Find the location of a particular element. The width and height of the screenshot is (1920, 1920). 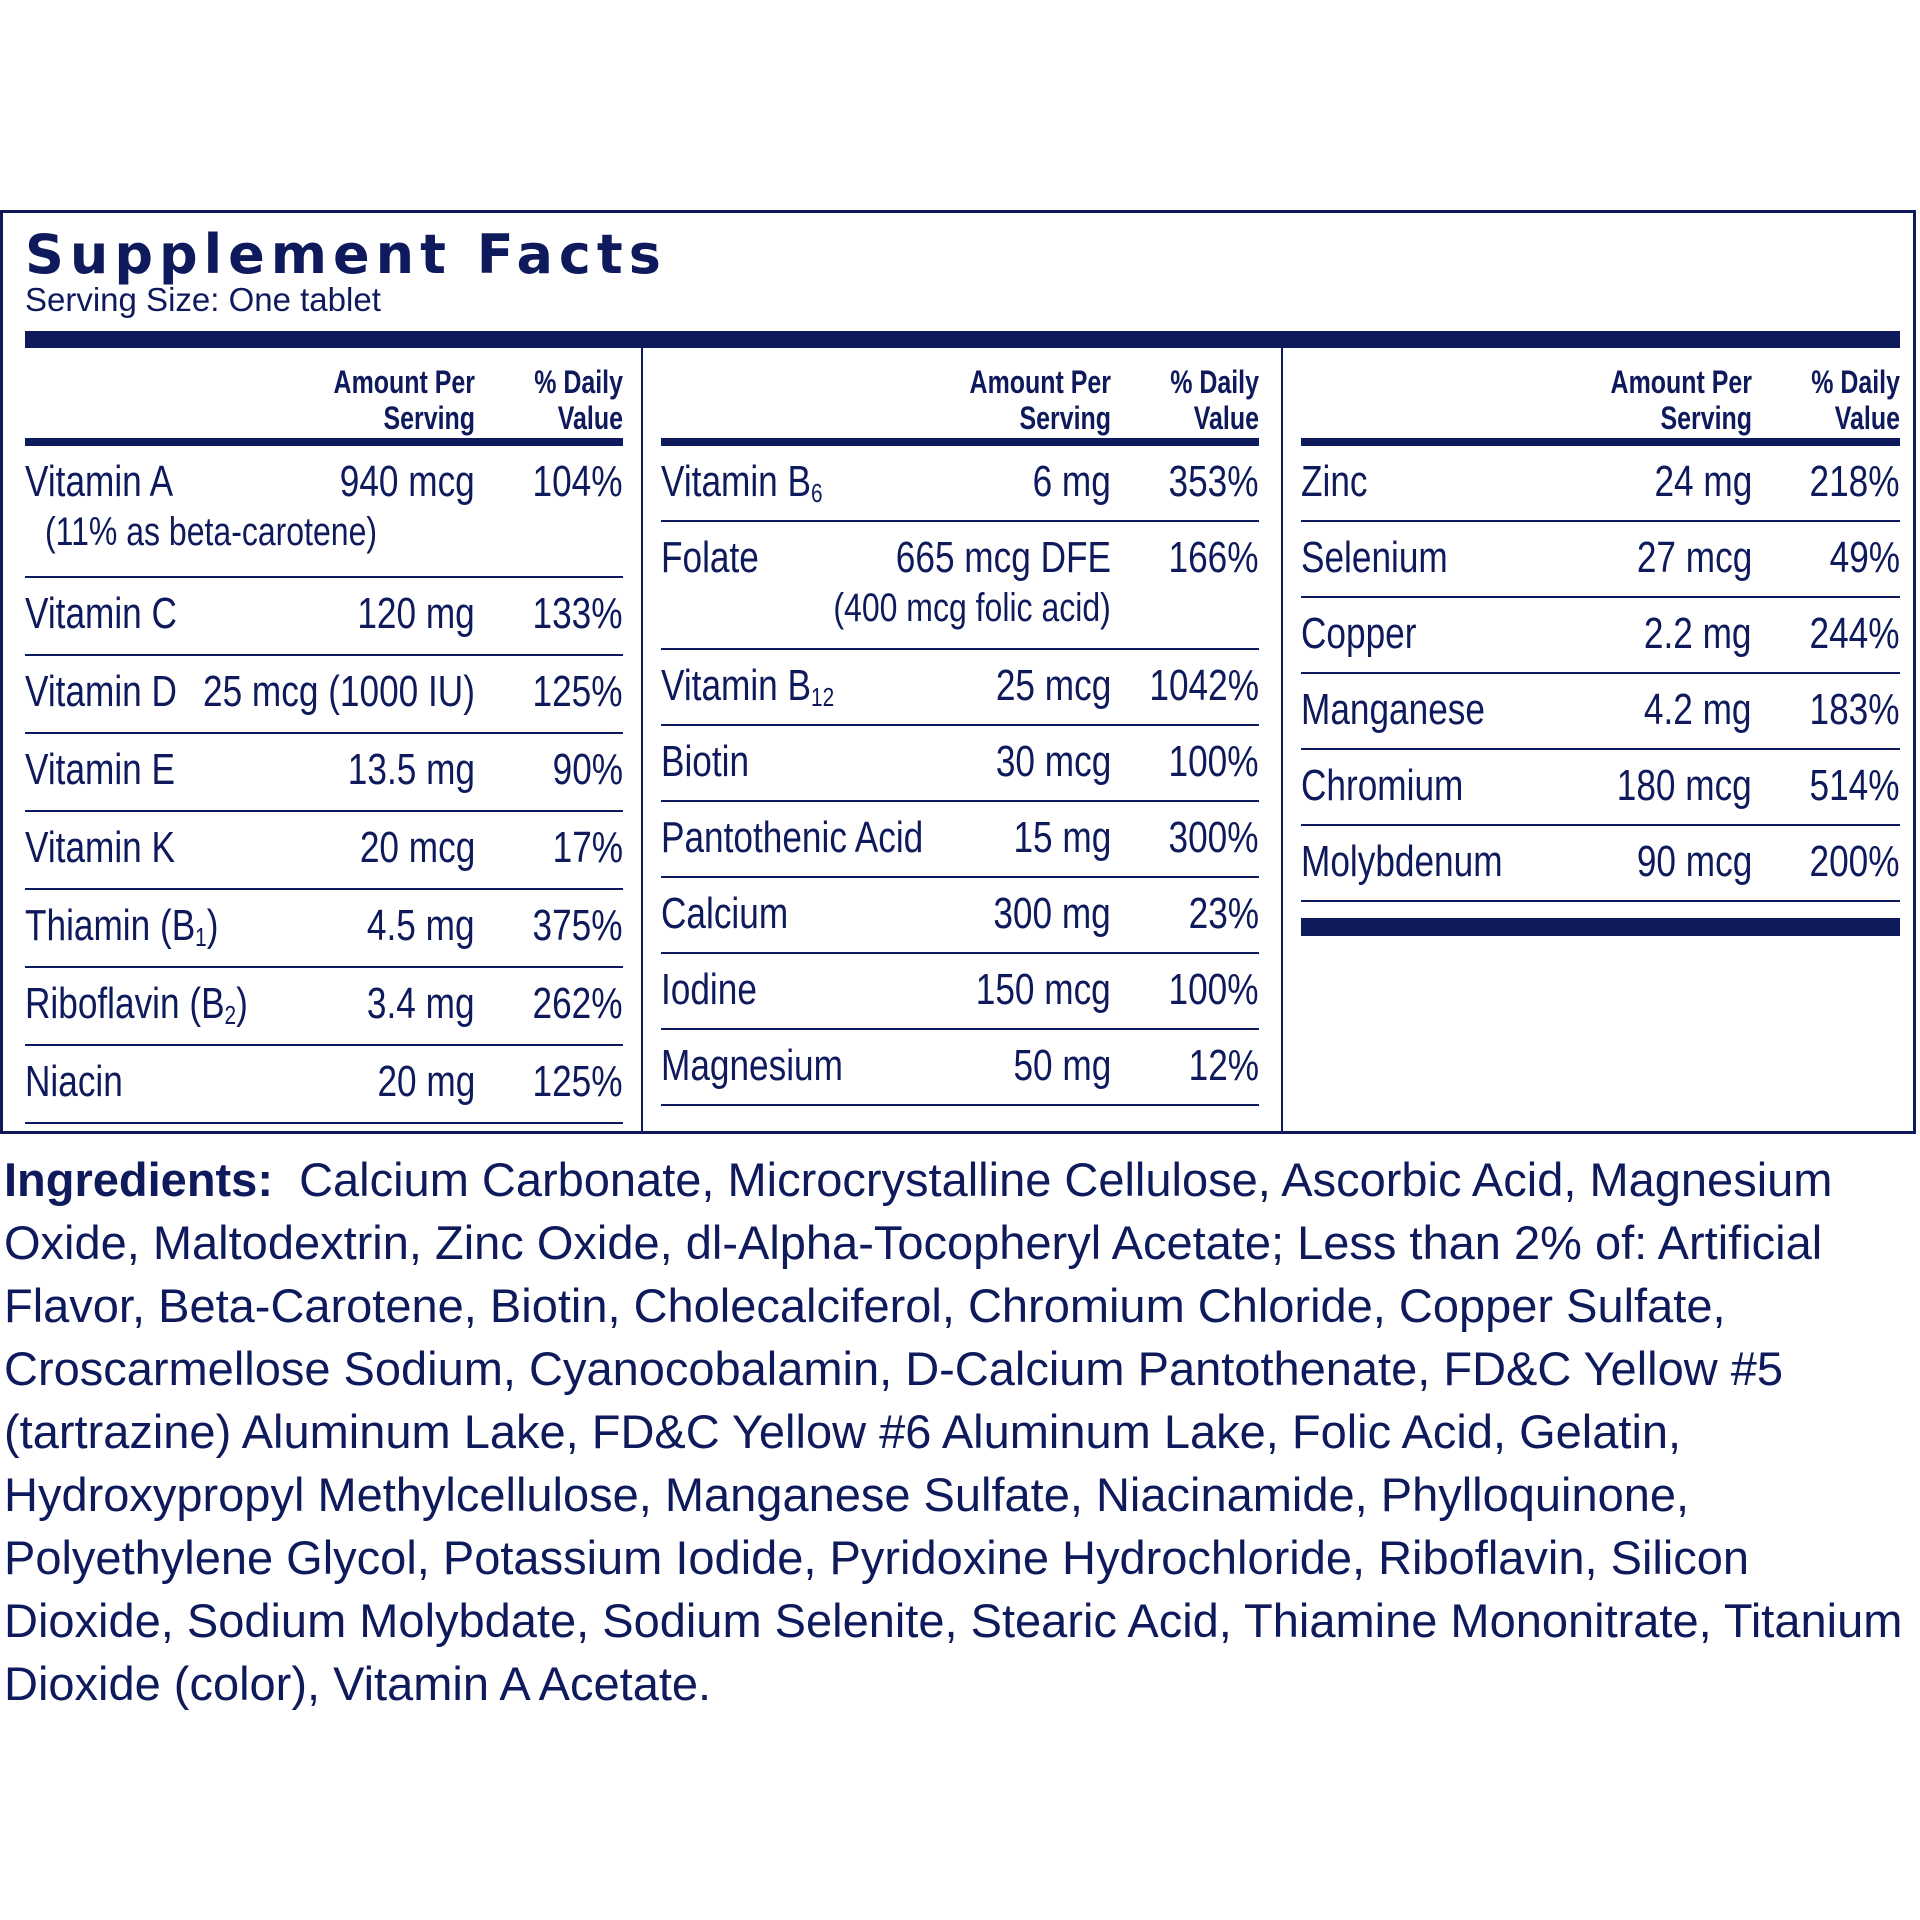

nutrient-row: Selenium 27 mcg 49% is located at coordinates (1600, 560).